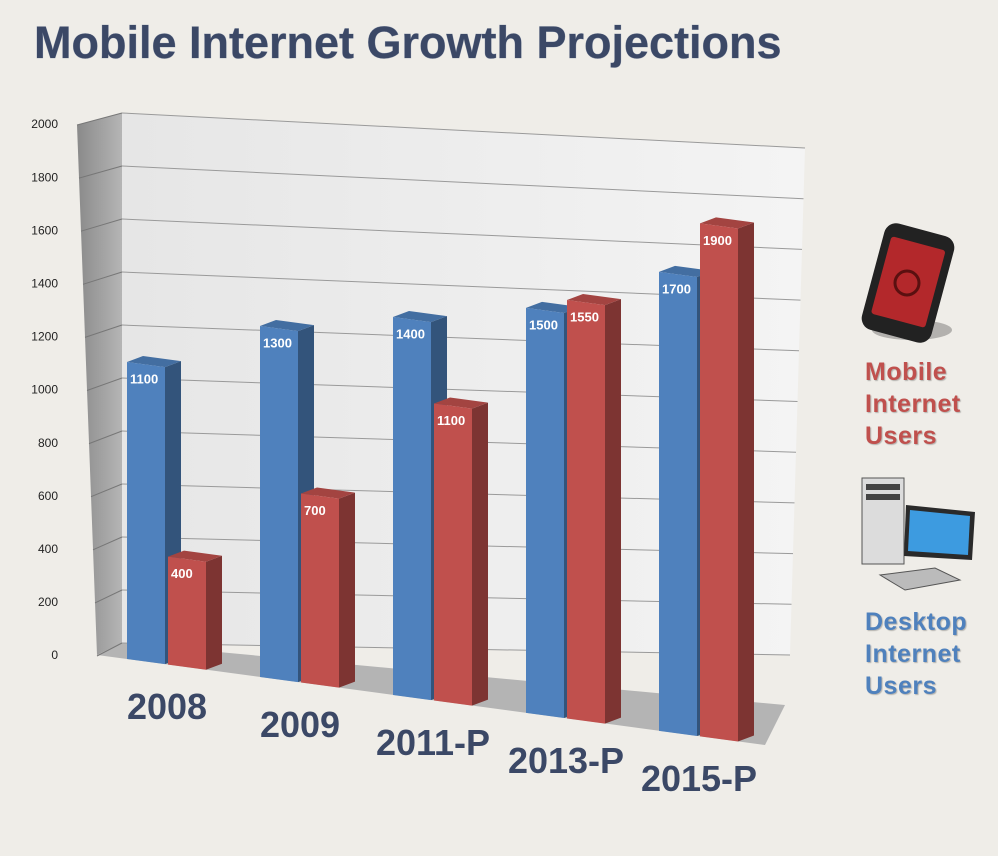 Image resolution: width=998 pixels, height=856 pixels. What do you see at coordinates (54, 655) in the screenshot?
I see `y-tick-label: 0` at bounding box center [54, 655].